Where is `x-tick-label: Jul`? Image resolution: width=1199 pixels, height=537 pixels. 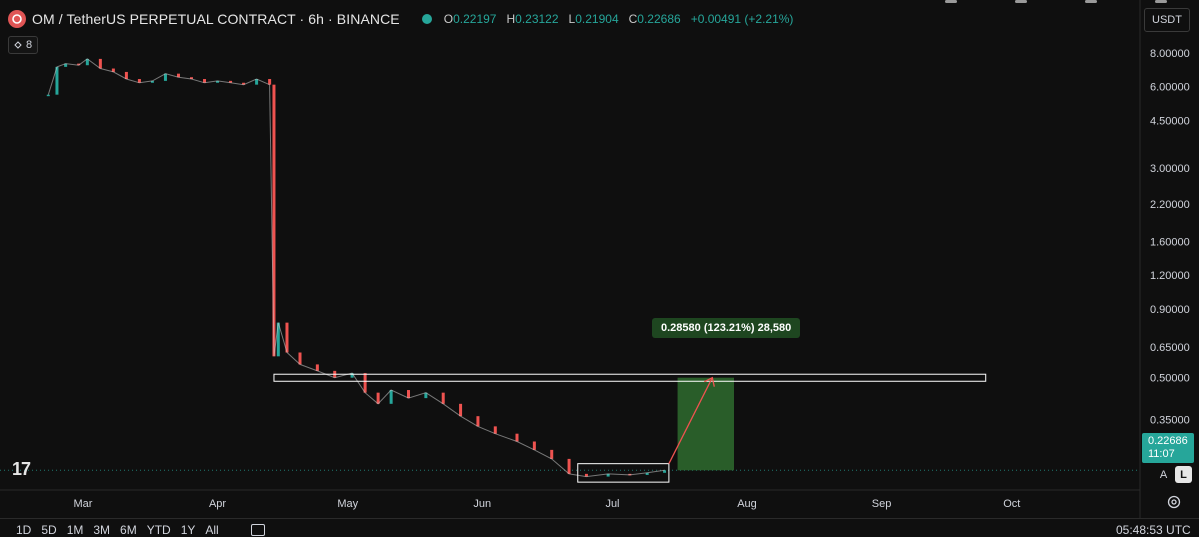 x-tick-label: Jul is located at coordinates (612, 504).